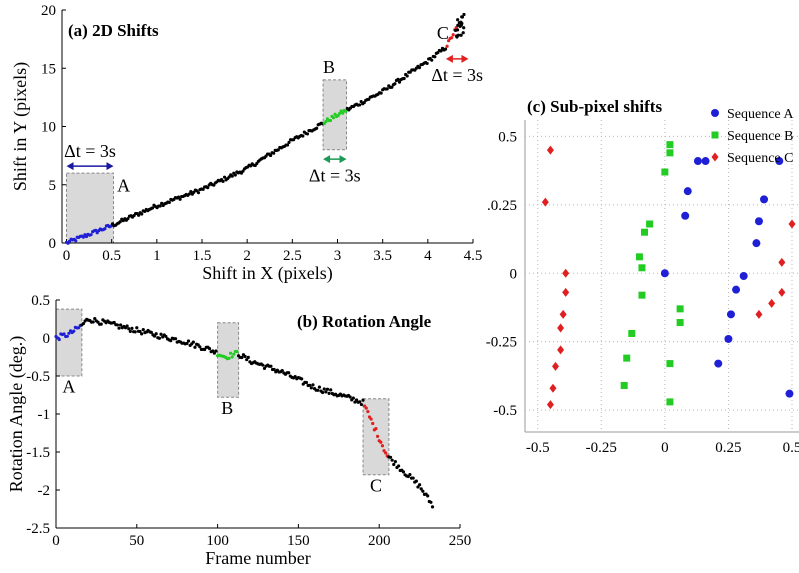 This screenshot has height=573, width=799. Describe the element at coordinates (473, 256) in the screenshot. I see `x-tick-label: 4.5` at that location.